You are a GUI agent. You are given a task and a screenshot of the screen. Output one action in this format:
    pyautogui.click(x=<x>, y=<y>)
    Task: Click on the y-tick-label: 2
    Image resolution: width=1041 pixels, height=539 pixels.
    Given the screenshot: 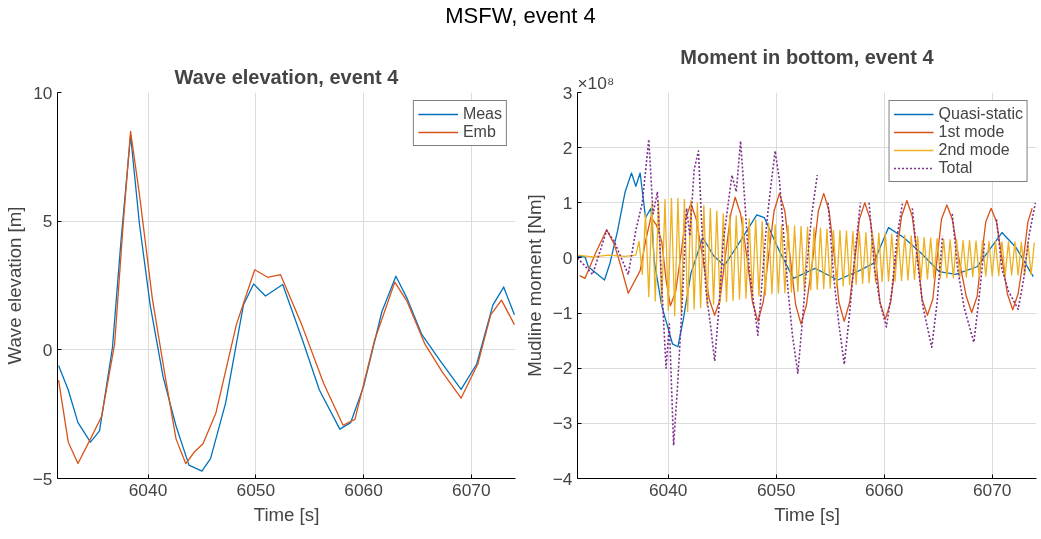 What is the action you would take?
    pyautogui.click(x=567, y=147)
    